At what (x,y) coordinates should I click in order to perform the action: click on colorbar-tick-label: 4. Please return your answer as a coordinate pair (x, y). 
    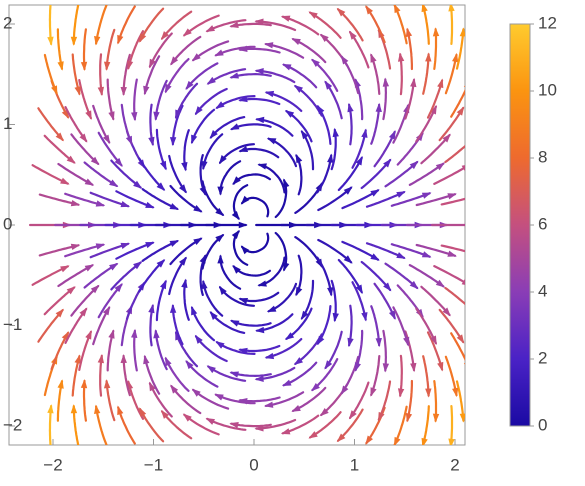
    Looking at the image, I should click on (542, 290).